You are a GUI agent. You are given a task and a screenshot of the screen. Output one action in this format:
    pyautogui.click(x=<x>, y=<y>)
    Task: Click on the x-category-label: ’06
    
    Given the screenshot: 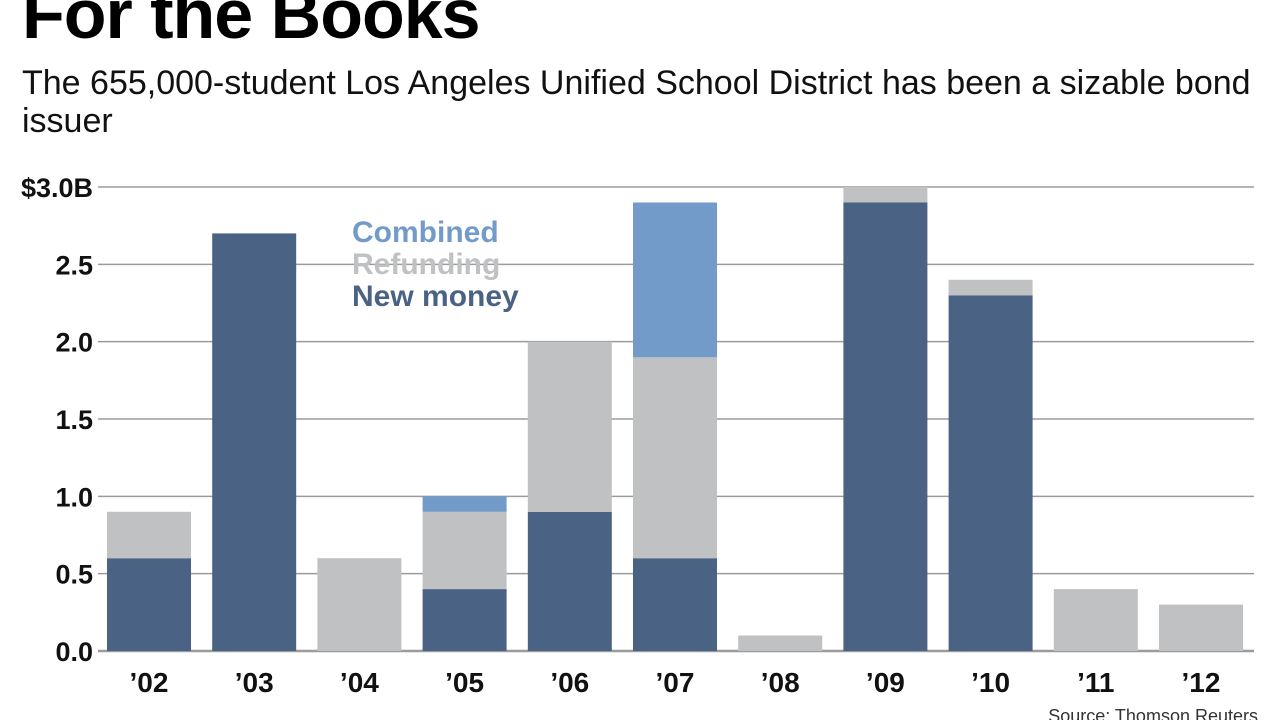 What is the action you would take?
    pyautogui.click(x=569, y=682)
    